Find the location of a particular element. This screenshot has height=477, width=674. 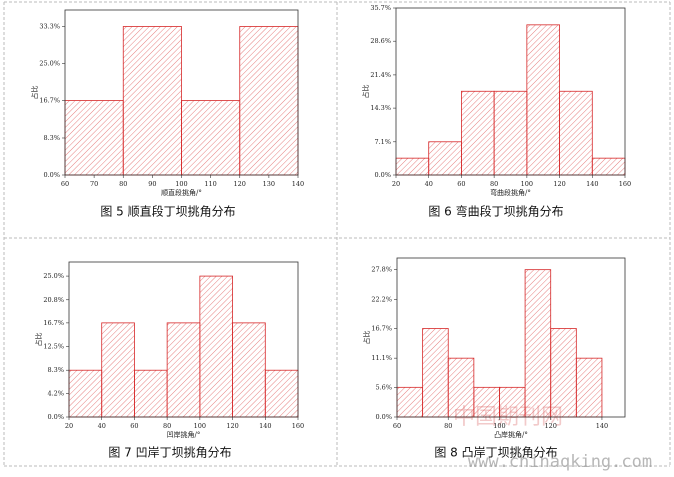

y-tick-label: 27.8% is located at coordinates (381, 270).